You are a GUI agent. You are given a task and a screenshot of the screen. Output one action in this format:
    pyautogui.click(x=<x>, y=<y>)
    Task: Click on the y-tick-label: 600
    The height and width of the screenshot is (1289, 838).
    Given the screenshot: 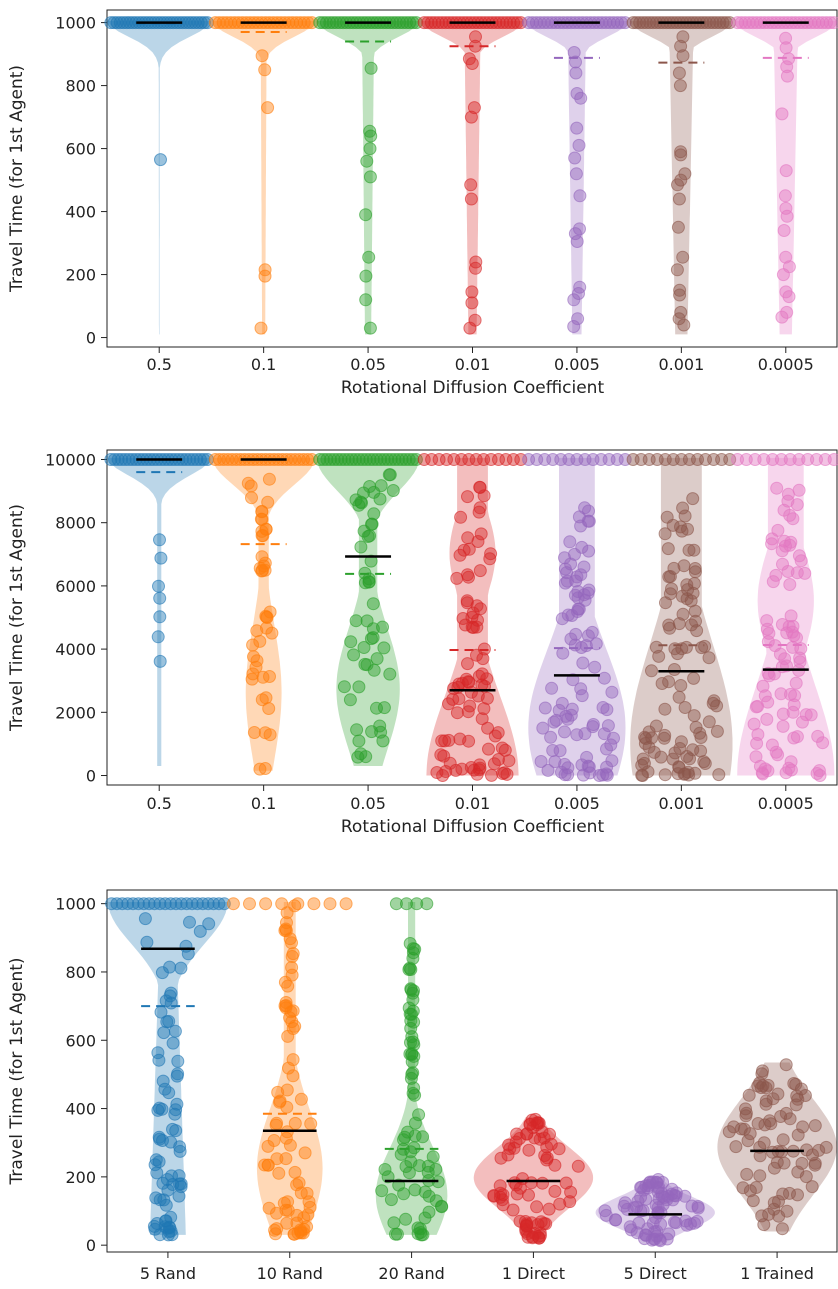 What is the action you would take?
    pyautogui.click(x=80, y=1040)
    